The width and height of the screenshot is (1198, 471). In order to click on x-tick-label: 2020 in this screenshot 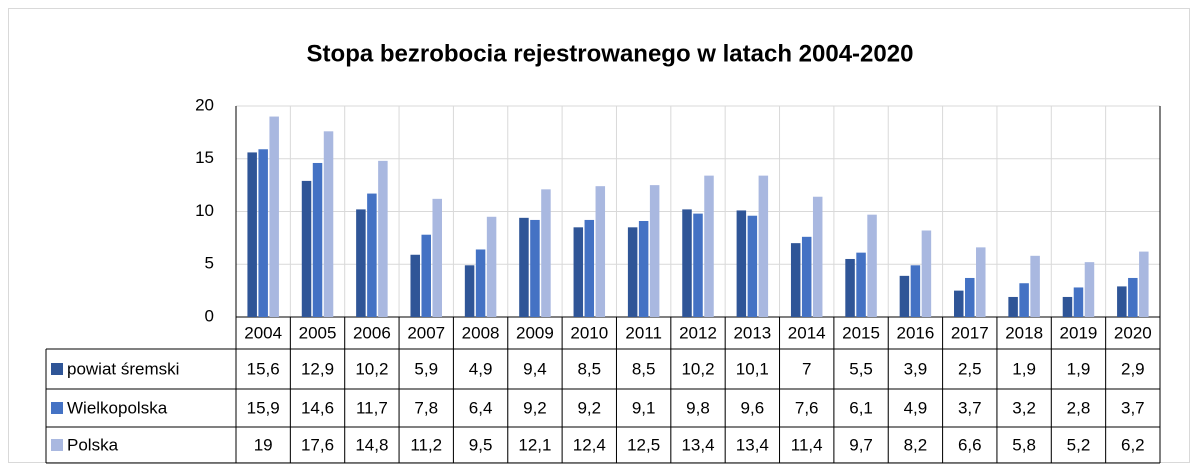, I will do `click(1133, 332)`.